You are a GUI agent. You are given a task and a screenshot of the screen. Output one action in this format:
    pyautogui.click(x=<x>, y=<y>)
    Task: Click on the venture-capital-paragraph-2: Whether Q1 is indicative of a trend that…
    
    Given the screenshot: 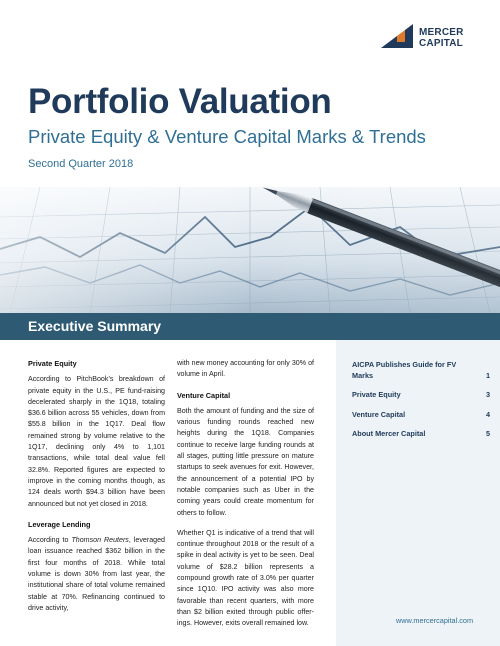 What is the action you would take?
    pyautogui.click(x=245, y=578)
    